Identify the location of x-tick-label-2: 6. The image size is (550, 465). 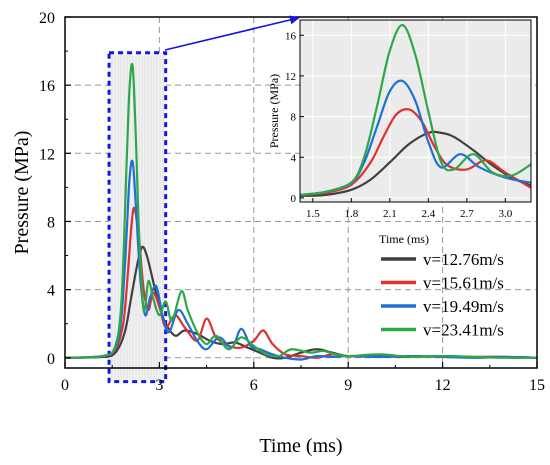
(254, 385).